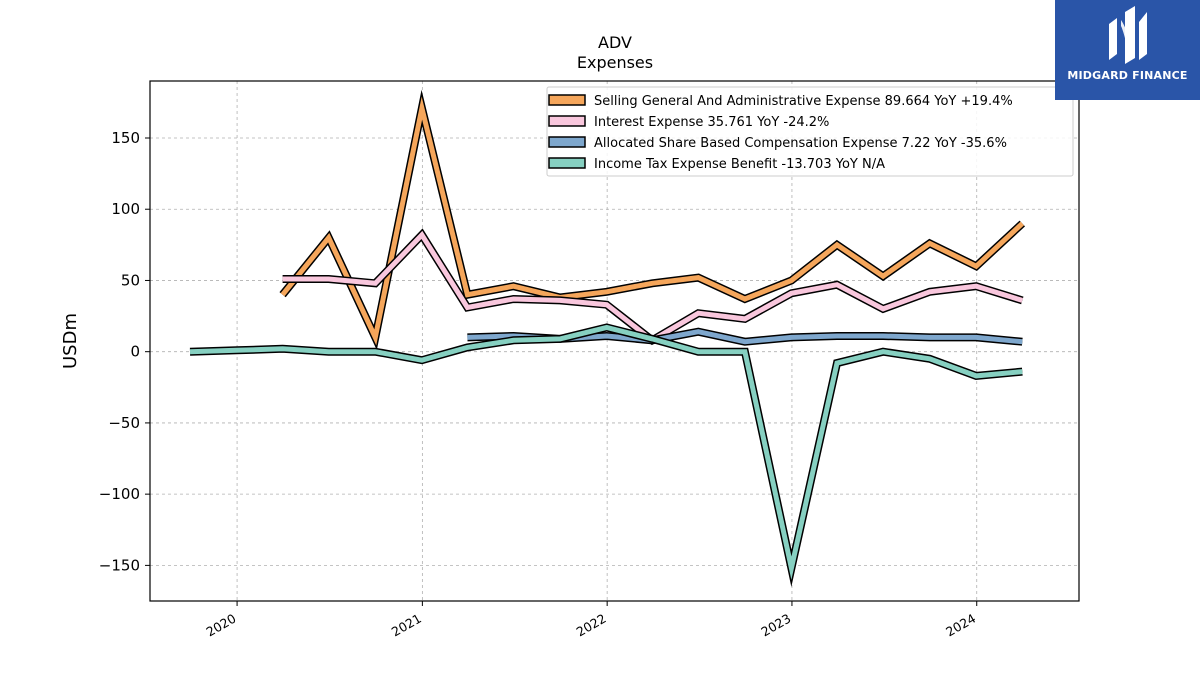 The image size is (1200, 675). What do you see at coordinates (711, 122) in the screenshot?
I see `legend-label-1: Interest Expense 35.761 YoY -24.2%` at bounding box center [711, 122].